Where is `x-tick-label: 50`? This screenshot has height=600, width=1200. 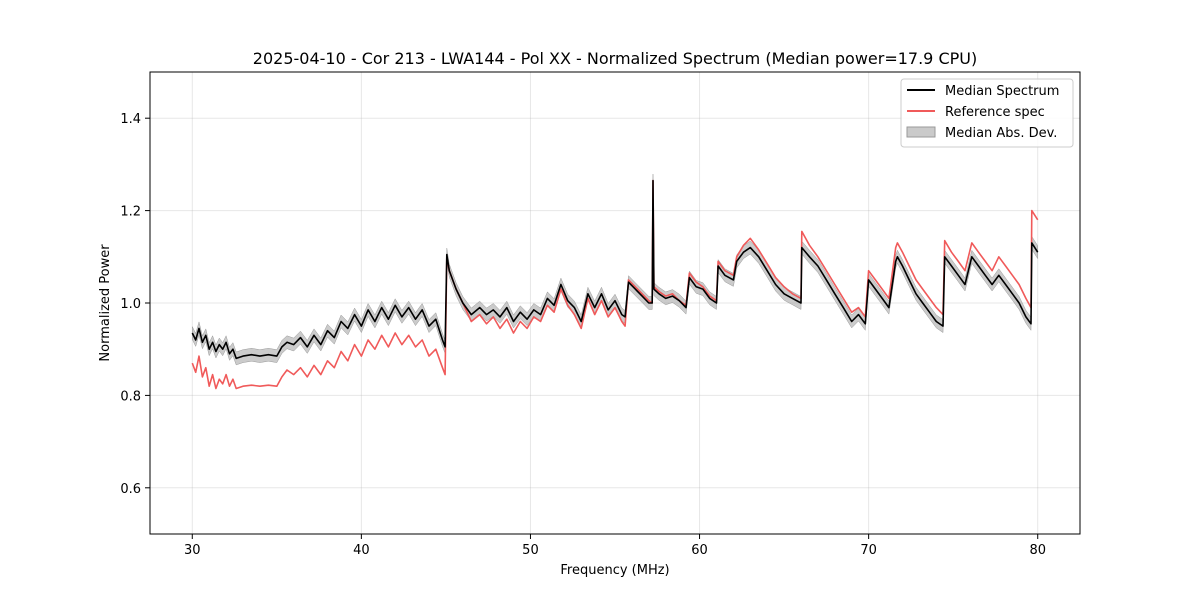 x-tick-label: 50 is located at coordinates (530, 550).